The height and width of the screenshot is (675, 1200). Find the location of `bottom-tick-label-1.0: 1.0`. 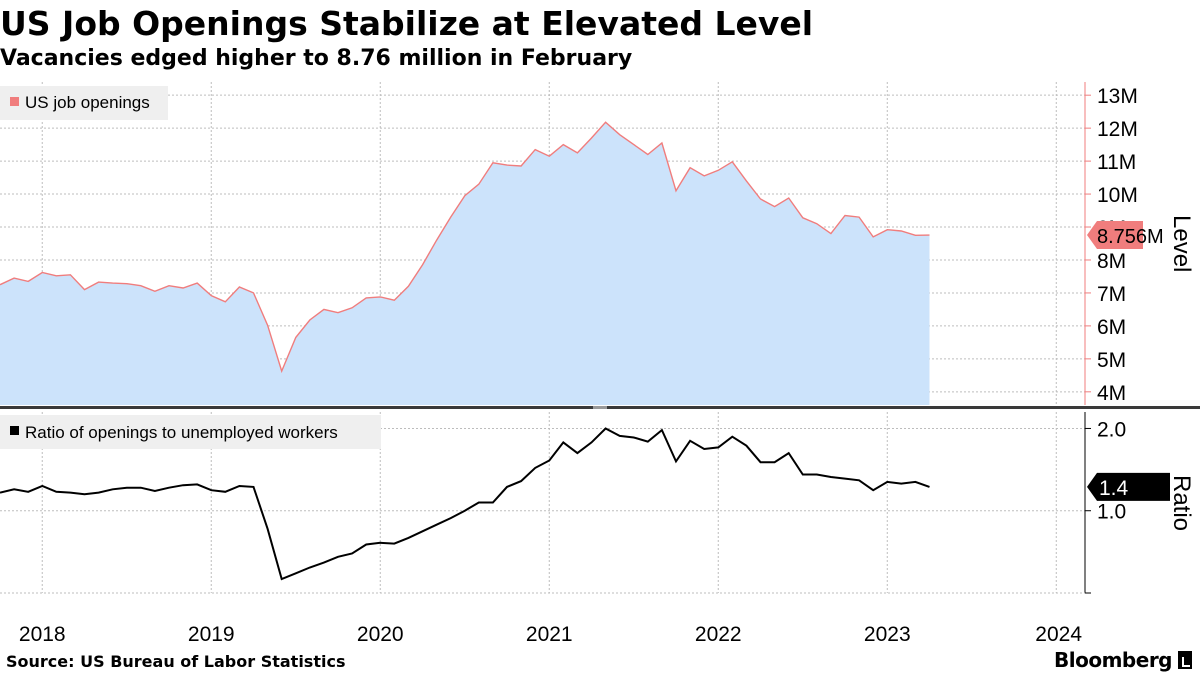

bottom-tick-label-1.0: 1.0 is located at coordinates (1111, 512).